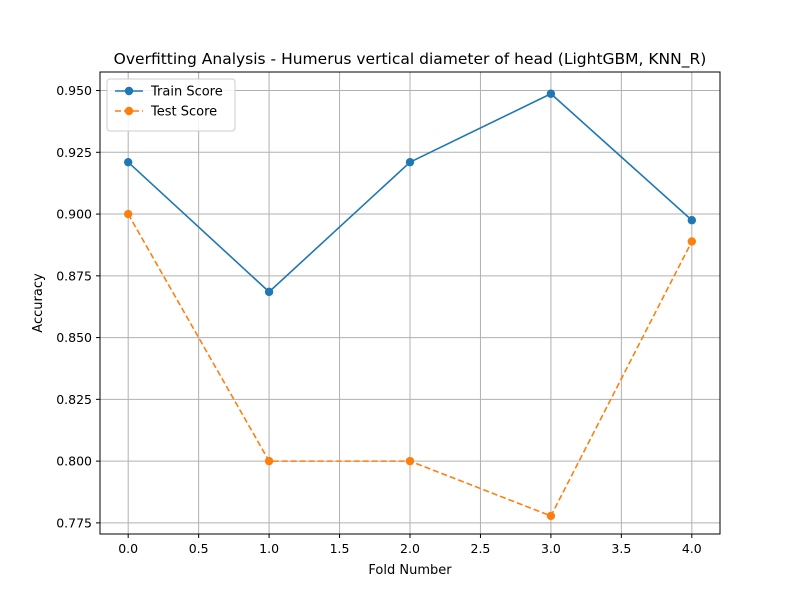 Image resolution: width=800 pixels, height=600 pixels. What do you see at coordinates (340, 548) in the screenshot?
I see `x-tick-label: 1.5` at bounding box center [340, 548].